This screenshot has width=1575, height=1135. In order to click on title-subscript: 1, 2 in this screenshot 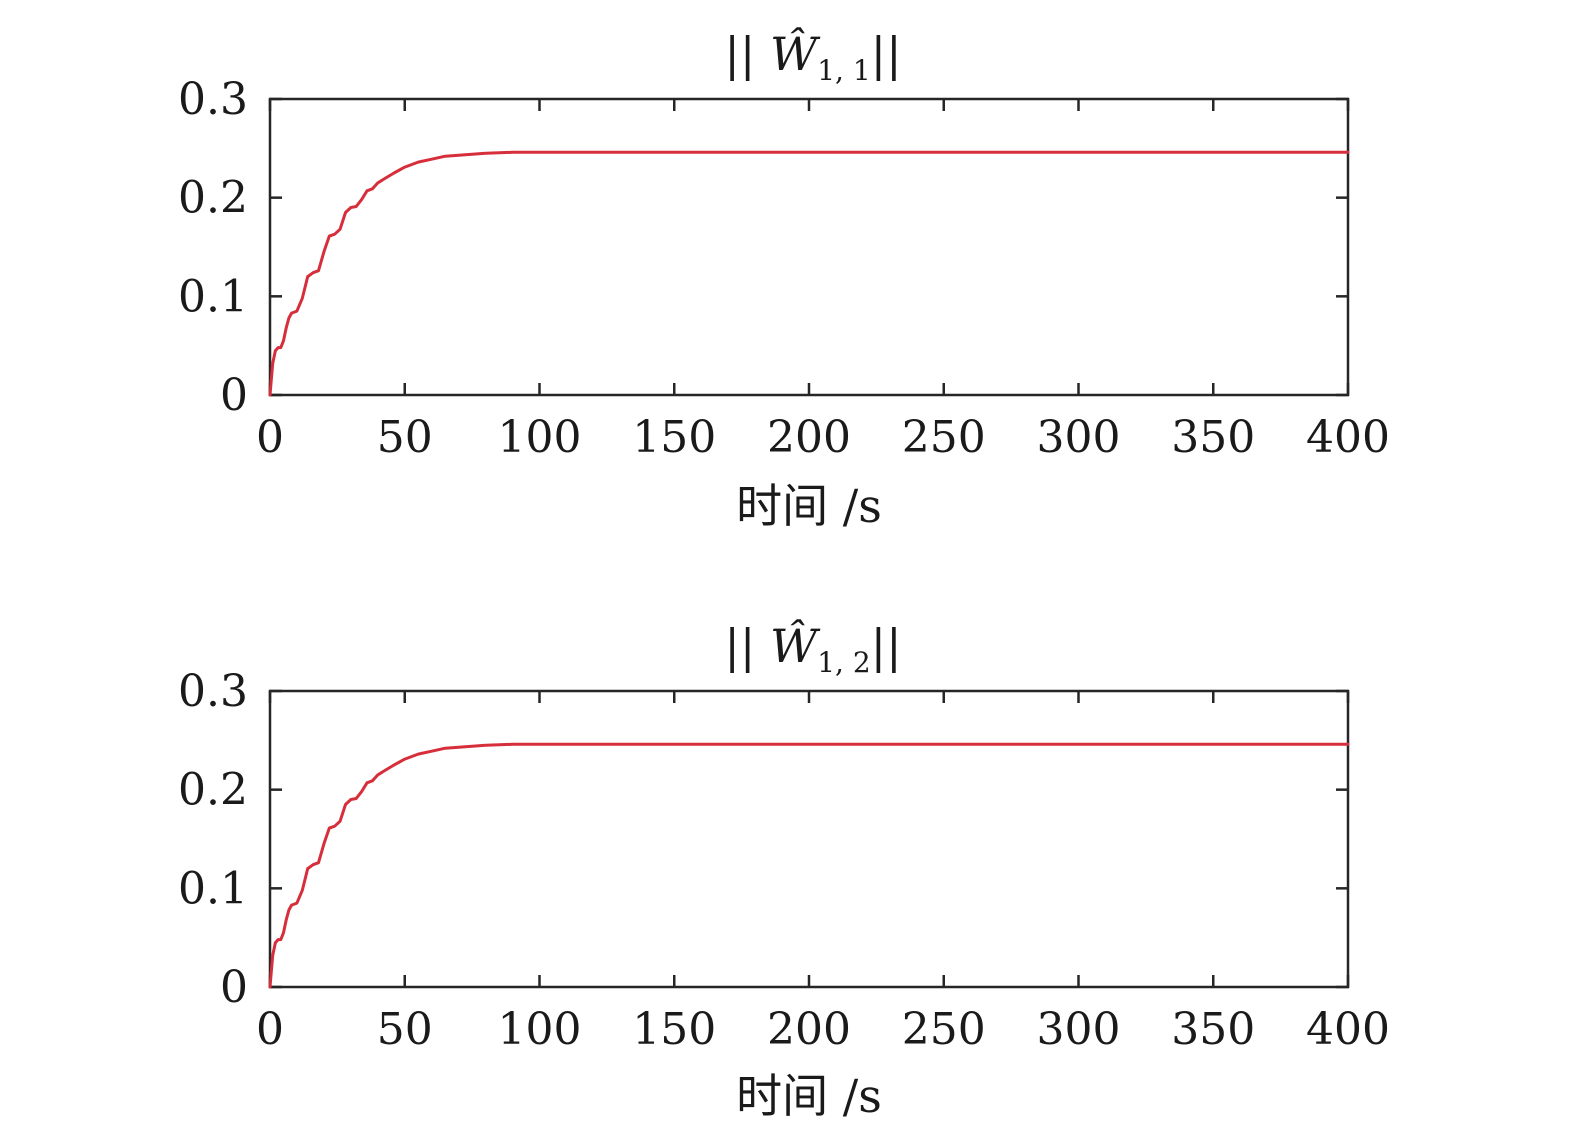, I will do `click(843, 662)`.